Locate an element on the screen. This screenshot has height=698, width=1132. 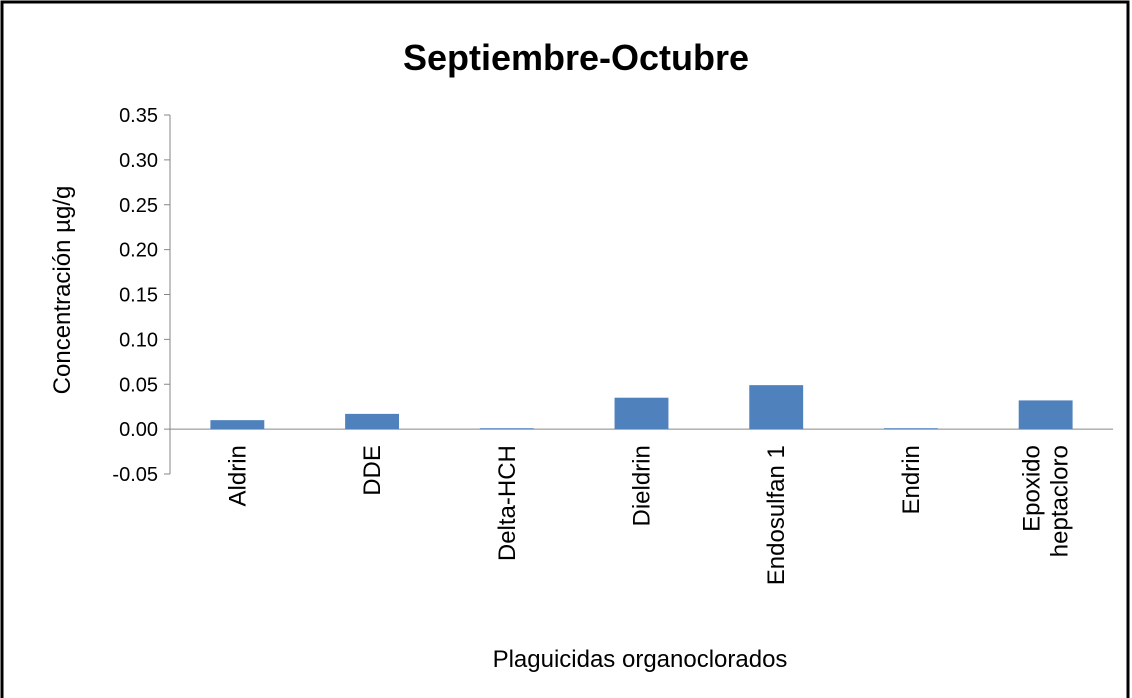
x-tick-label: Dieldrin is located at coordinates (642, 485).